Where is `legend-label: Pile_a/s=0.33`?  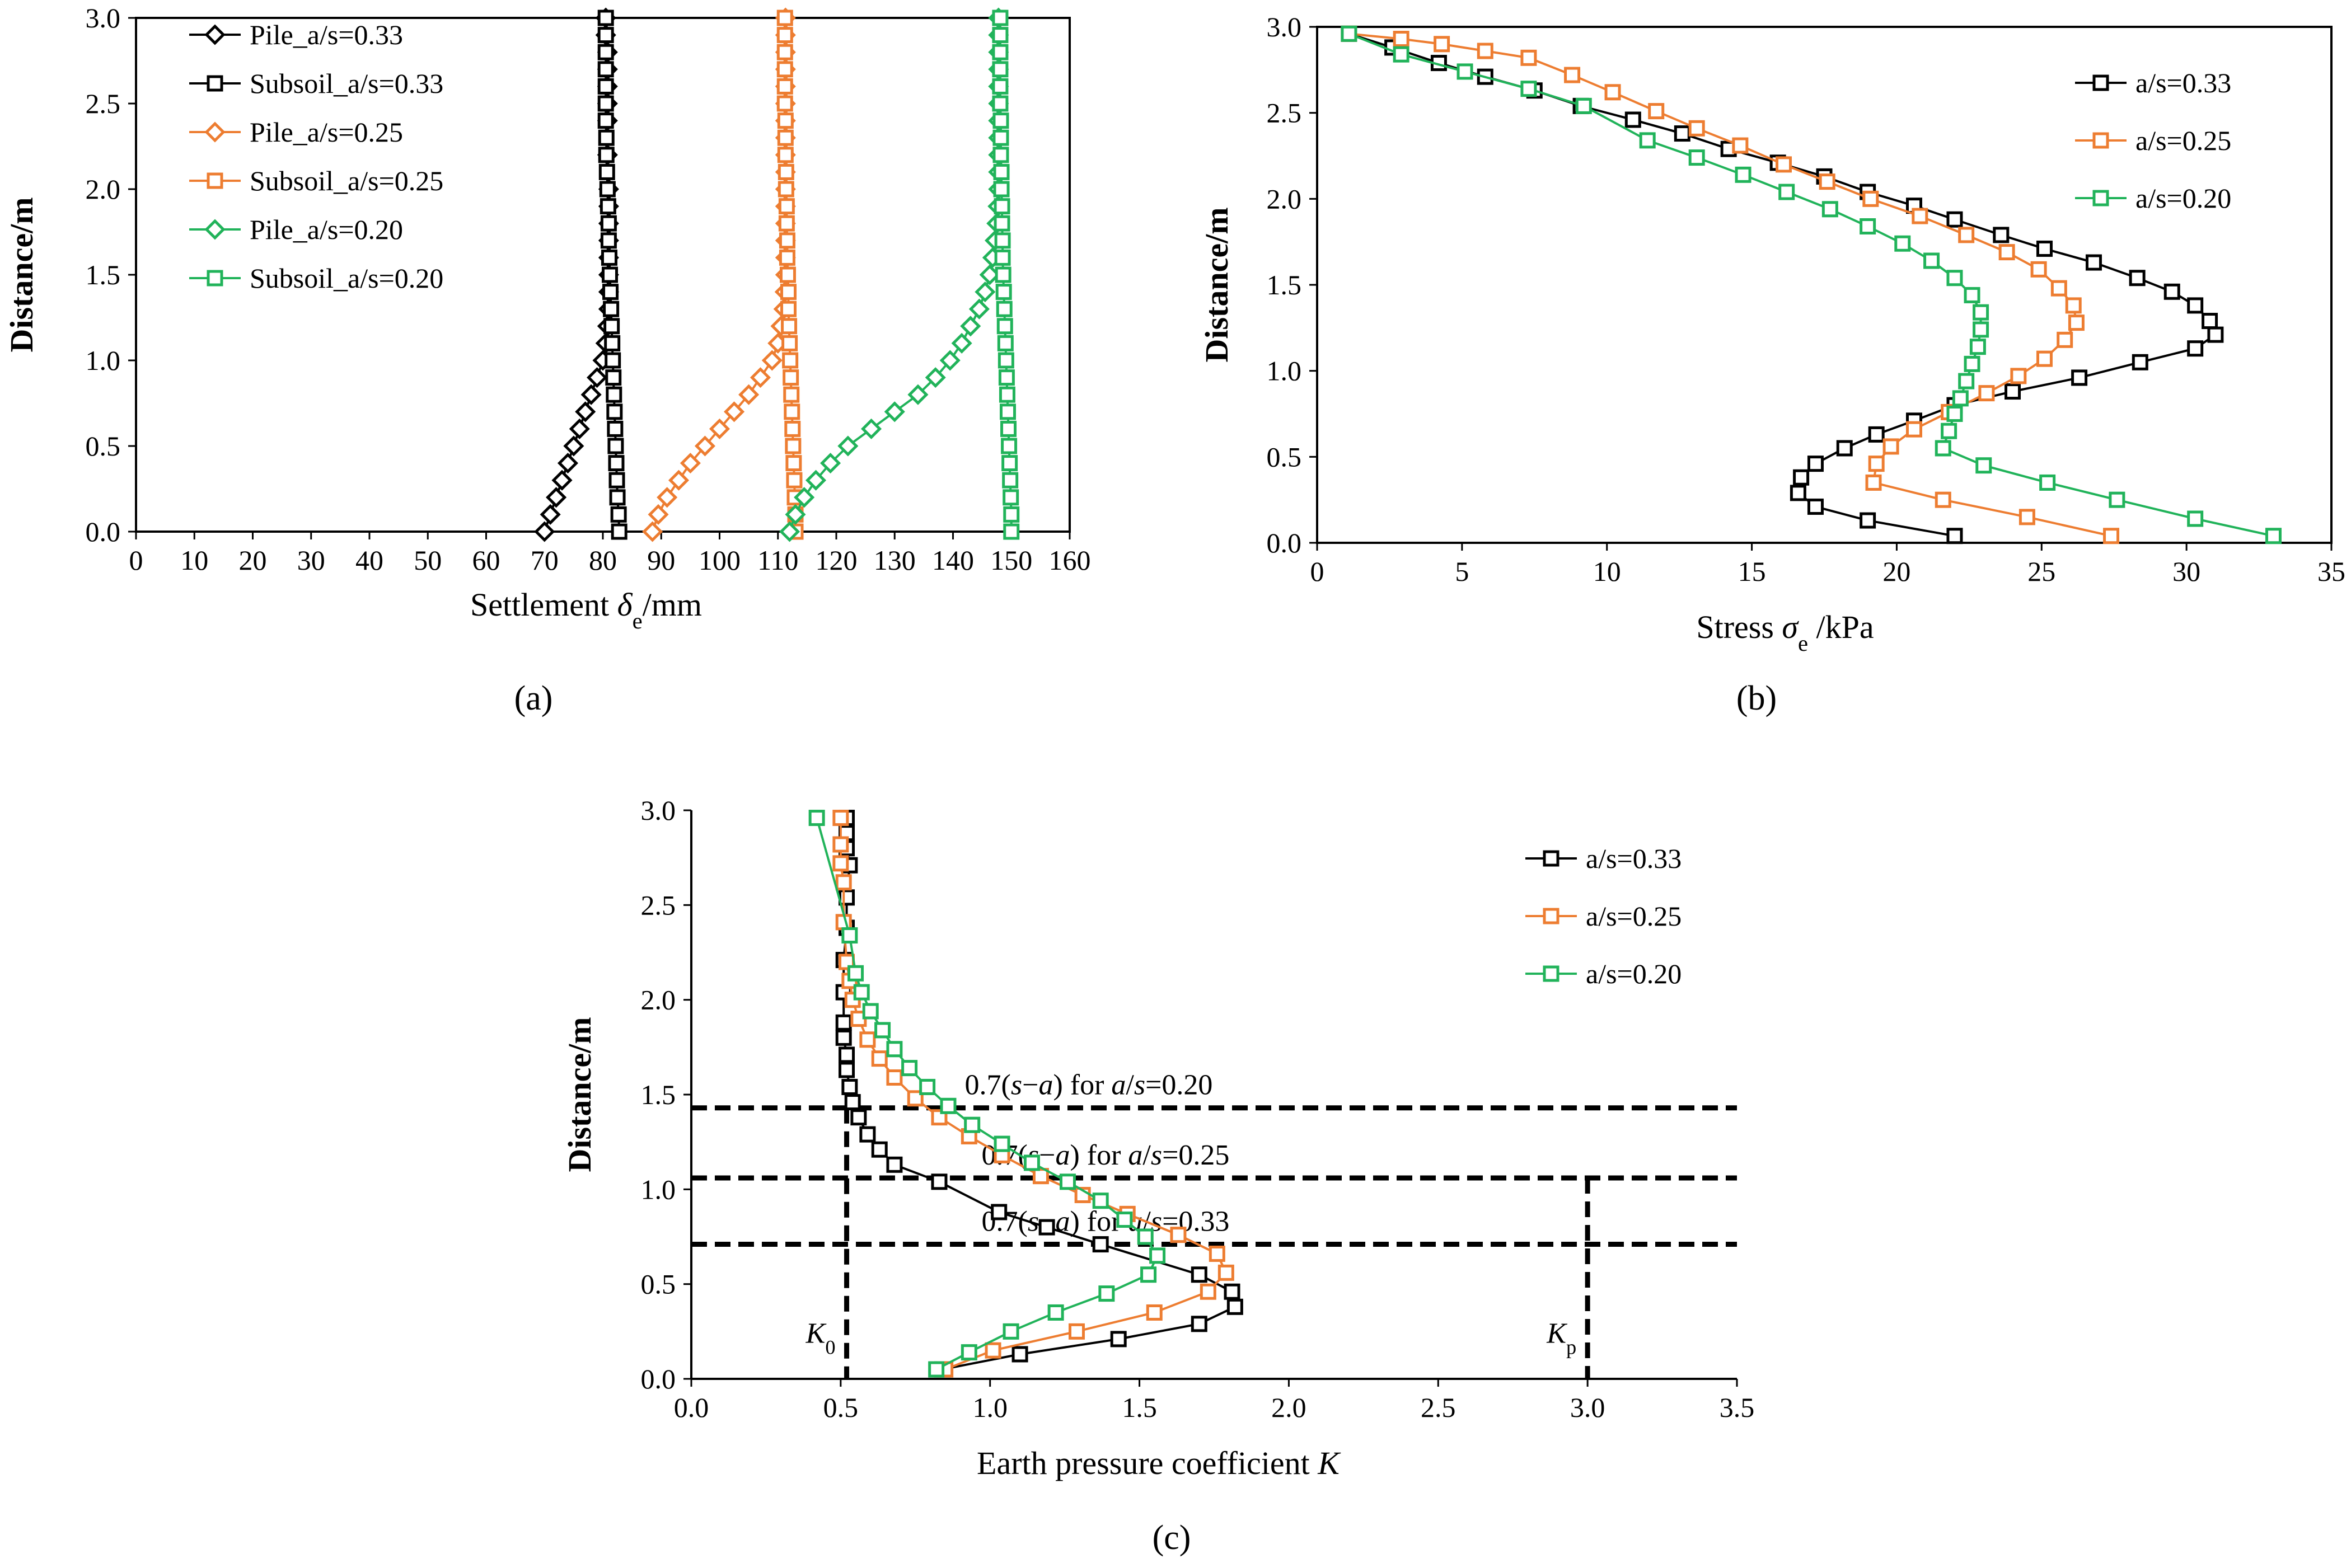
legend-label: Pile_a/s=0.33 is located at coordinates (327, 34).